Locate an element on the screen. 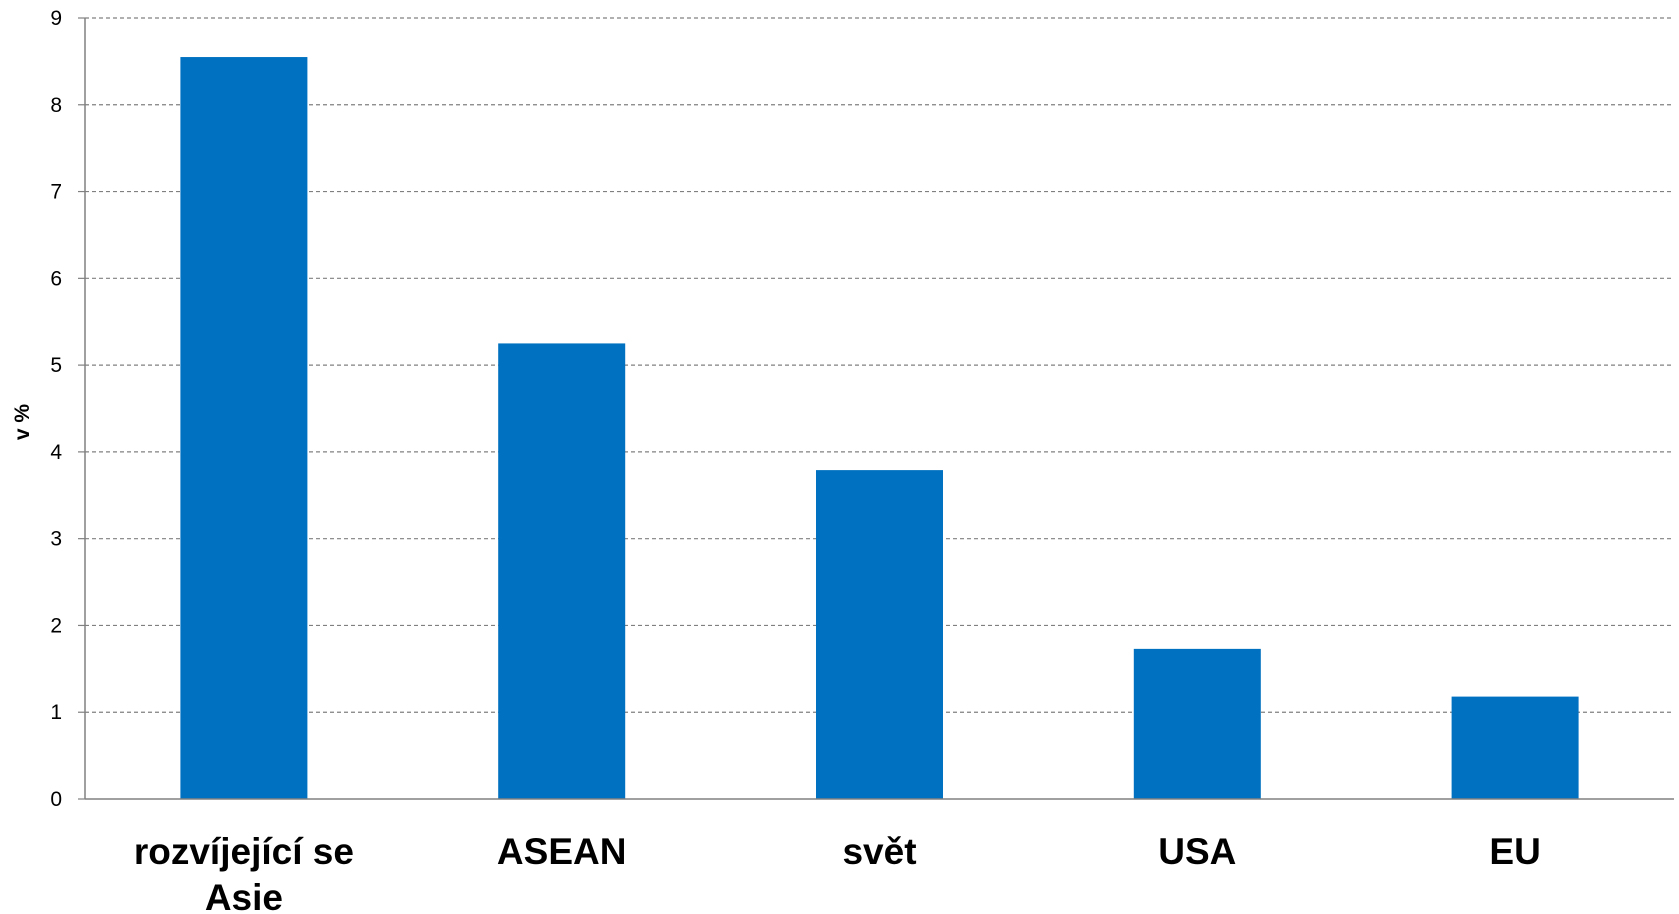 The width and height of the screenshot is (1679, 914). y-tick-label: 1 is located at coordinates (56, 712).